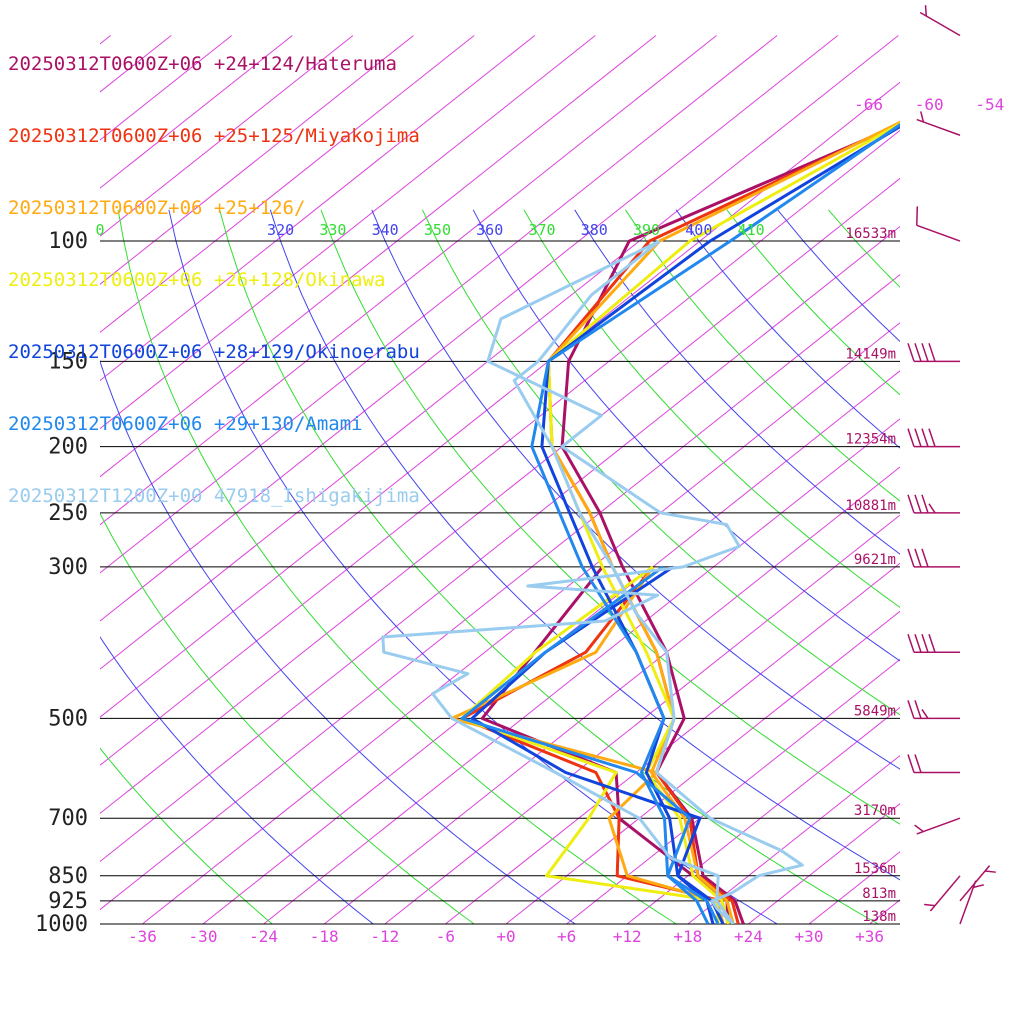 The image size is (1024, 1024). I want to click on theta-label: 380, so click(594, 230).